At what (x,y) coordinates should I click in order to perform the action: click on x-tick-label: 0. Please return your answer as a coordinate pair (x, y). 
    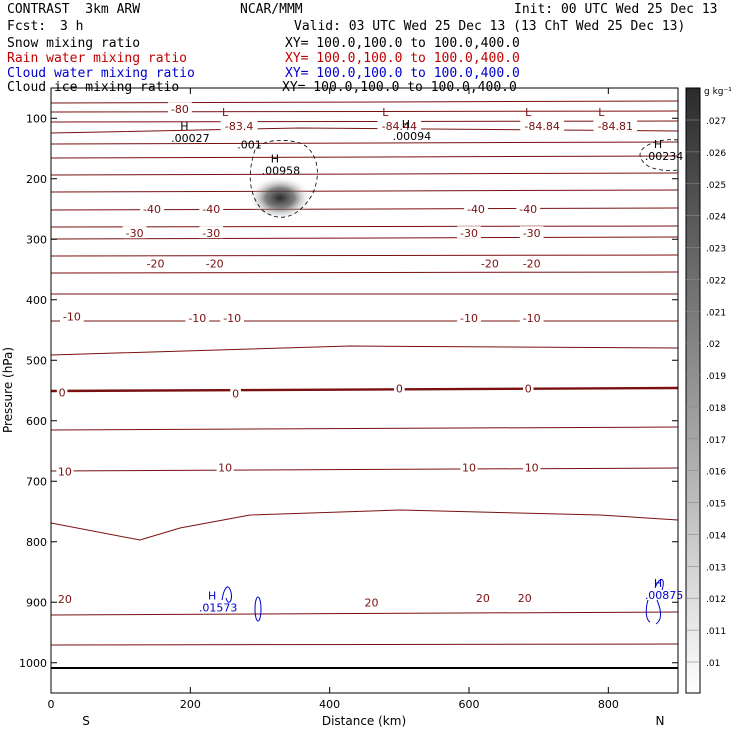
    Looking at the image, I should click on (51, 704).